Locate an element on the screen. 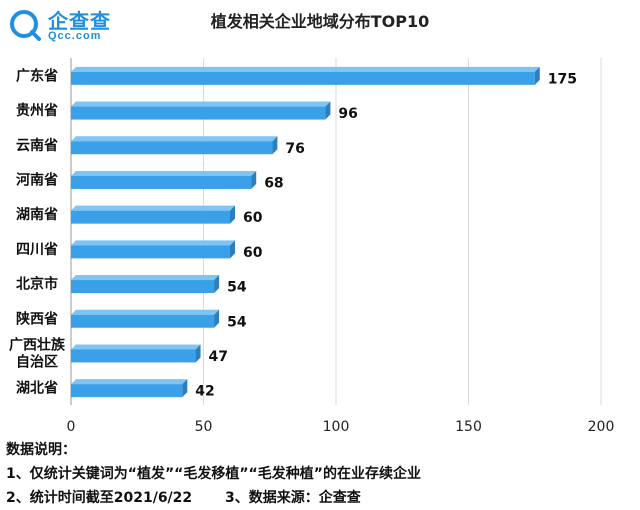 This screenshot has width=640, height=510. data-label: 47 is located at coordinates (218, 357).